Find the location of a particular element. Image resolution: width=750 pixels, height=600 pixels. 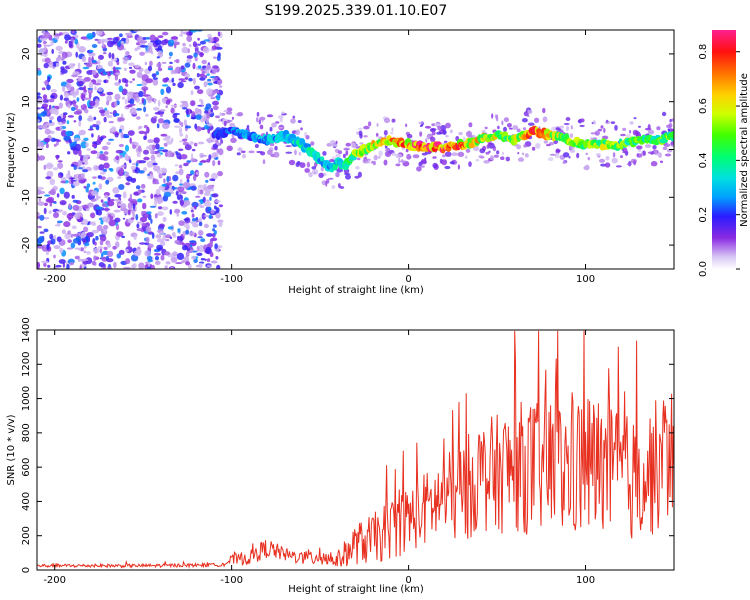

x-tick-label: -200 is located at coordinates (54, 279).